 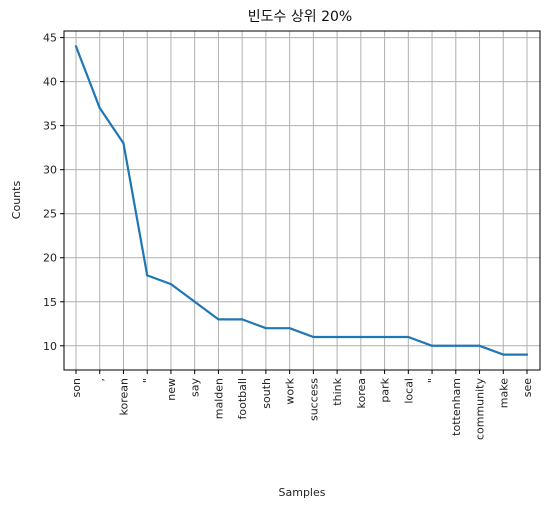 What do you see at coordinates (302, 492) in the screenshot?
I see `x-axis-label: Samples` at bounding box center [302, 492].